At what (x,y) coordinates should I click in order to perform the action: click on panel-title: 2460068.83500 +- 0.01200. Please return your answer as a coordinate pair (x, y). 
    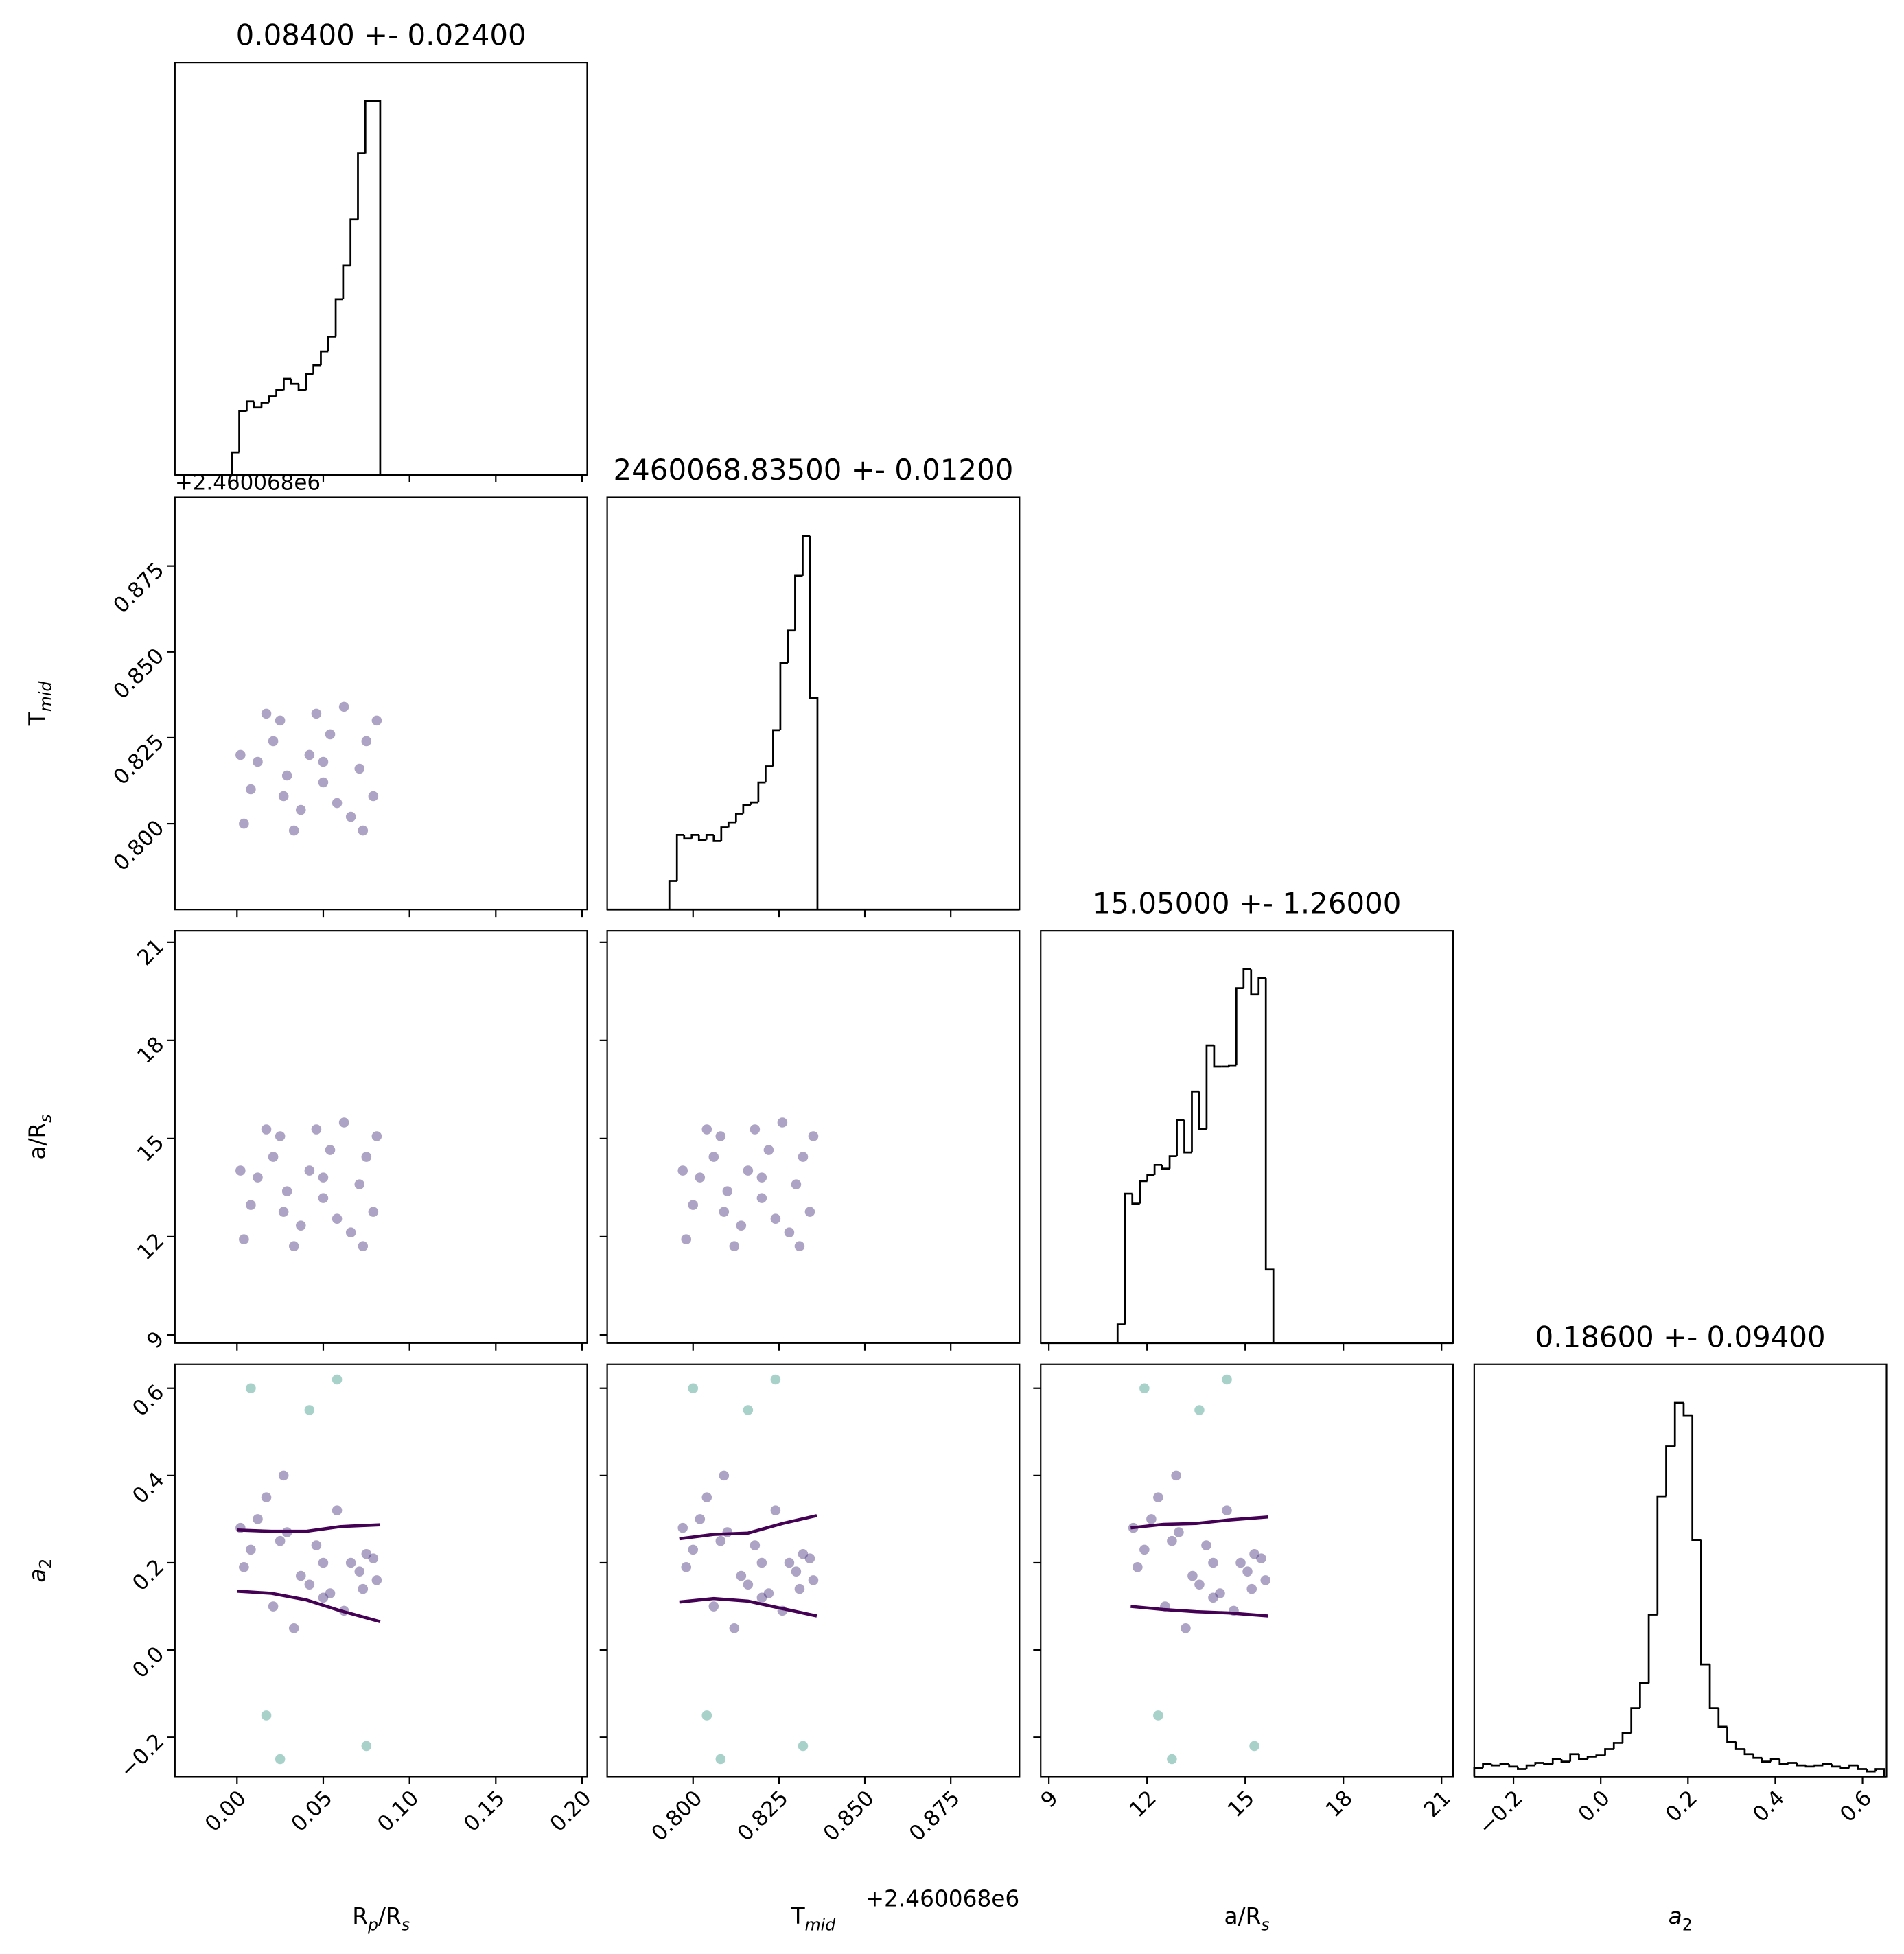
    Looking at the image, I should click on (814, 470).